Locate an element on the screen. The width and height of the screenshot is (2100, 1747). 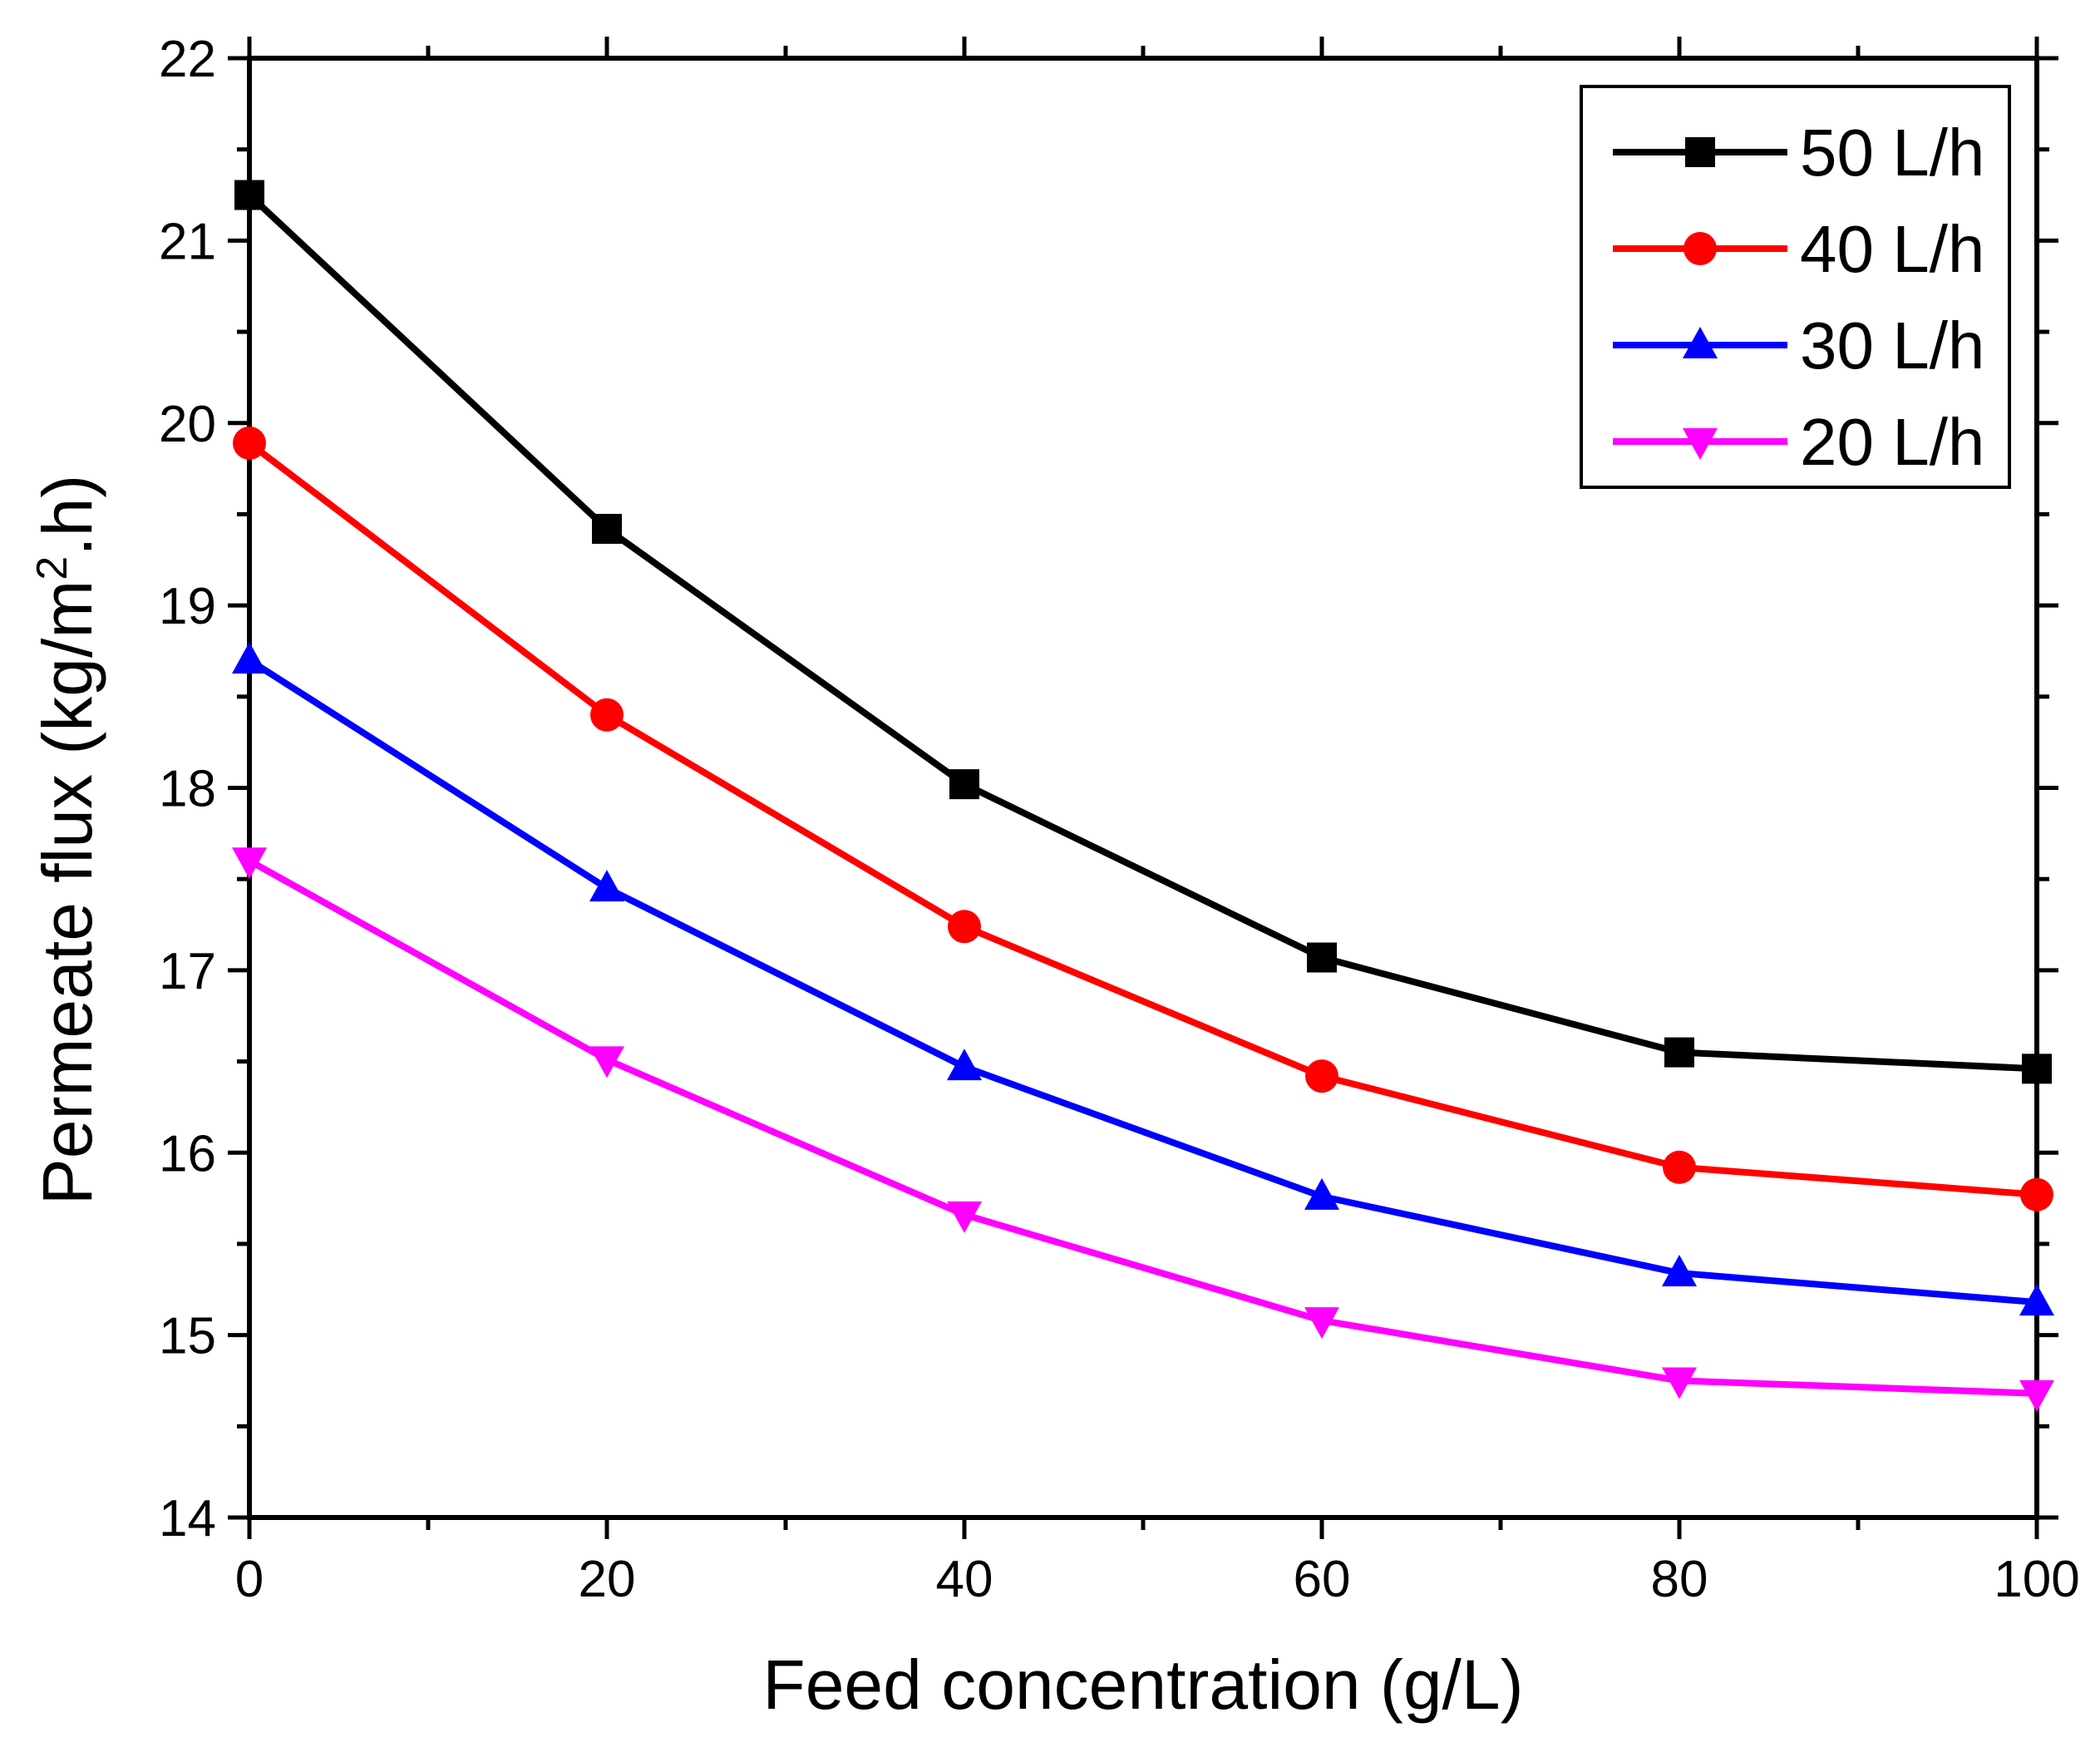
y-tick-label: 21 is located at coordinates (187, 241).